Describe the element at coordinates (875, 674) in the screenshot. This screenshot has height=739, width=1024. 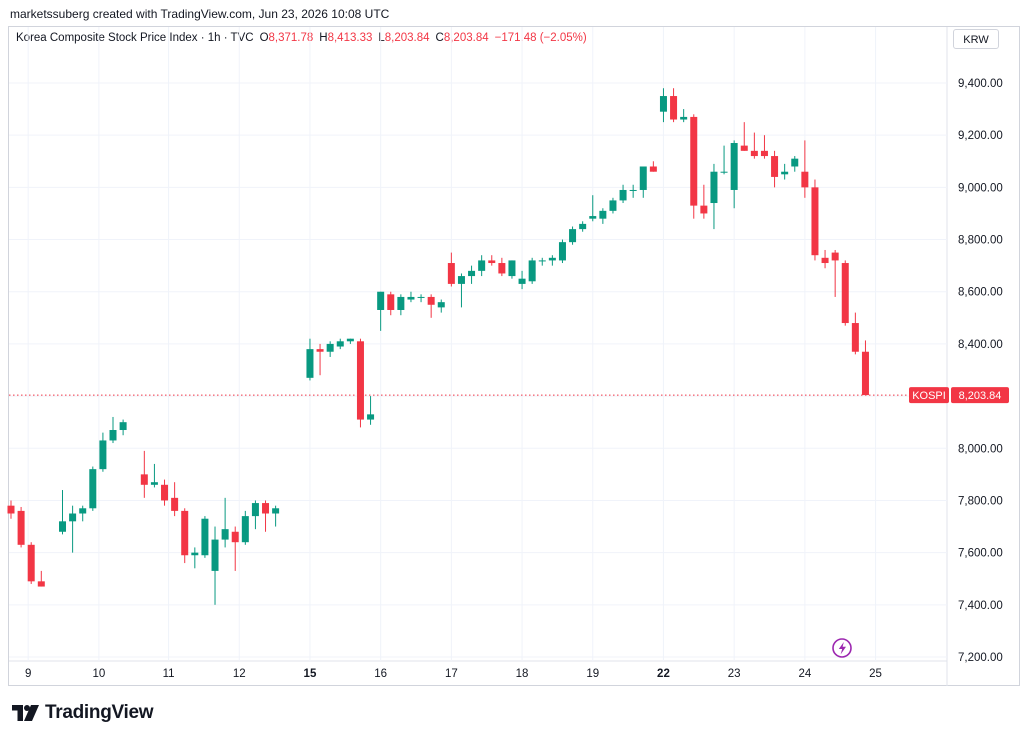
I see `x-tick-label: 25` at that location.